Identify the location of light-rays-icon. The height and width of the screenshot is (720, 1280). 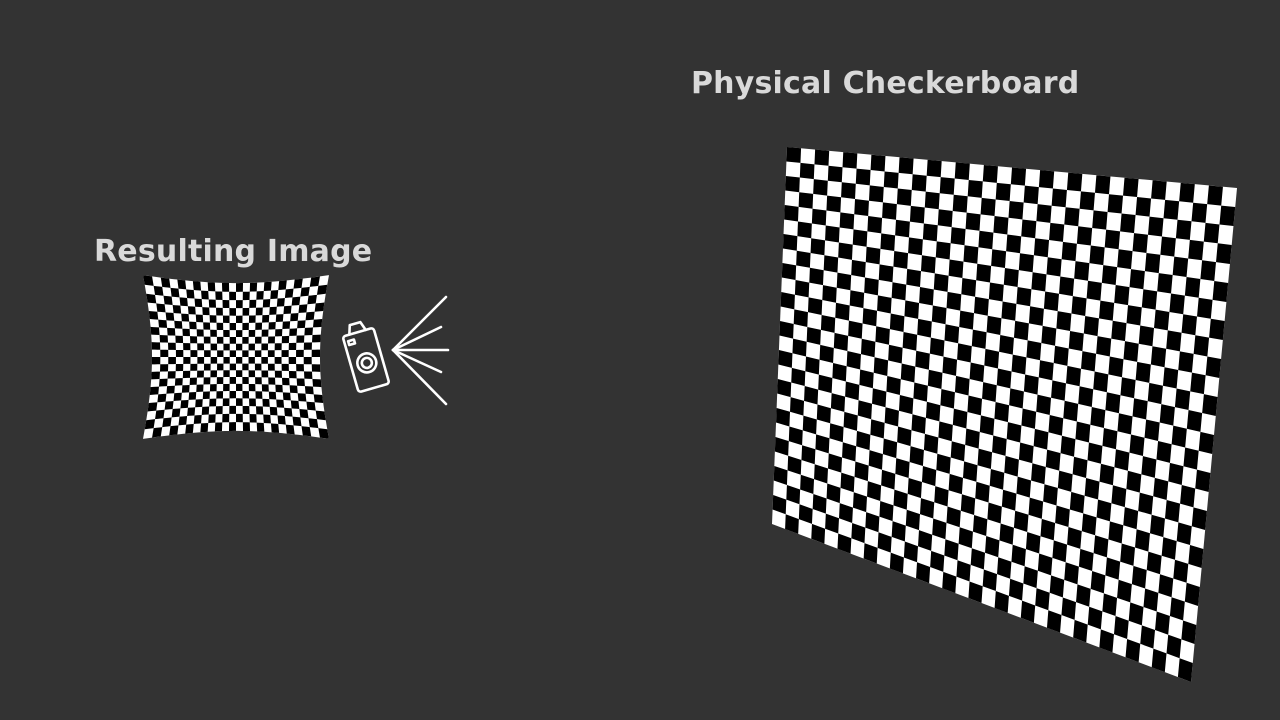
(420, 350).